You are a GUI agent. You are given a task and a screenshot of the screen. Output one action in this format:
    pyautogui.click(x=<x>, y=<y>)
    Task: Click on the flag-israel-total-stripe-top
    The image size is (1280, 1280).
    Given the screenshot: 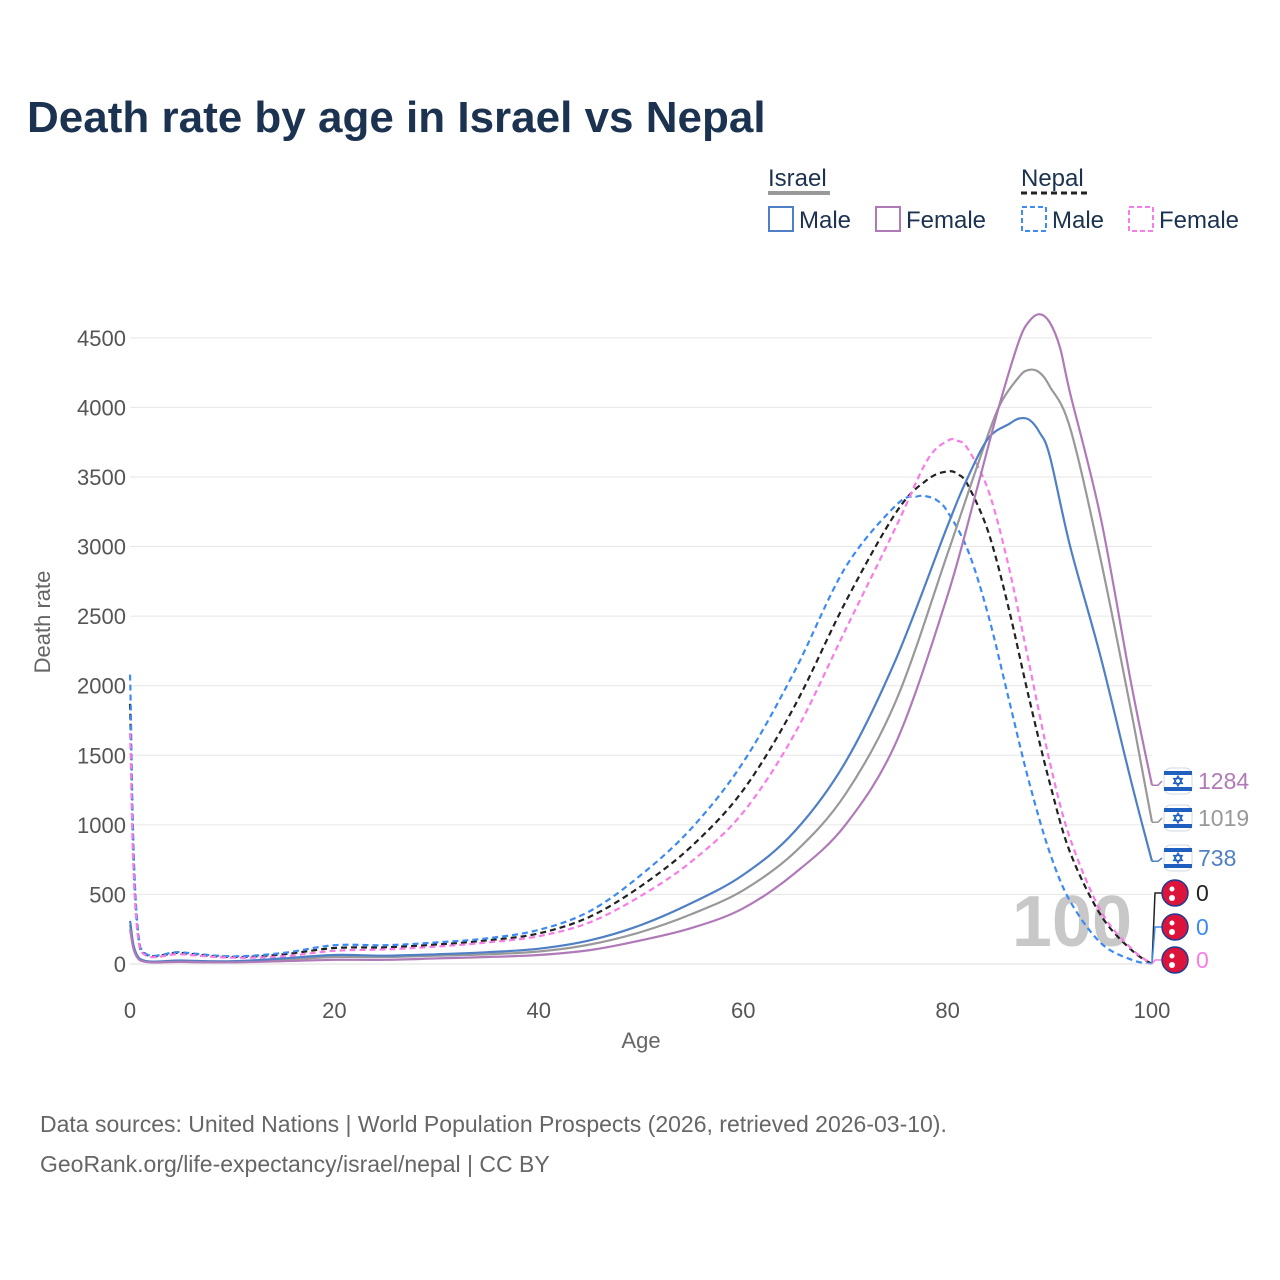 What is the action you would take?
    pyautogui.click(x=1178, y=810)
    